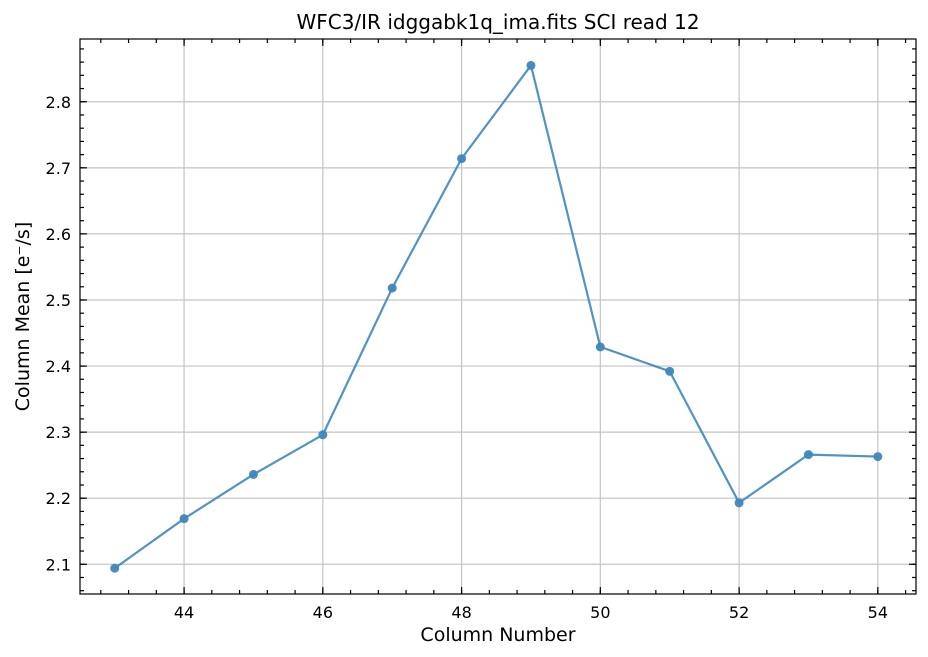 The width and height of the screenshot is (928, 657). What do you see at coordinates (23, 316) in the screenshot?
I see `y-axis-label: Column Mean [e⁻/s]` at bounding box center [23, 316].